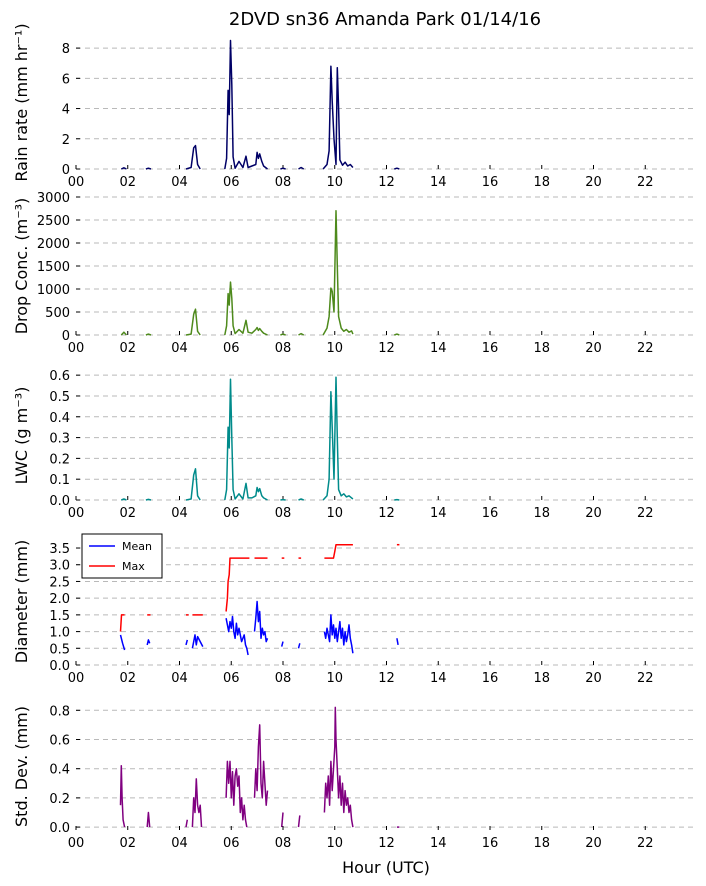  I want to click on y-tick-label: 8, so click(66, 49).